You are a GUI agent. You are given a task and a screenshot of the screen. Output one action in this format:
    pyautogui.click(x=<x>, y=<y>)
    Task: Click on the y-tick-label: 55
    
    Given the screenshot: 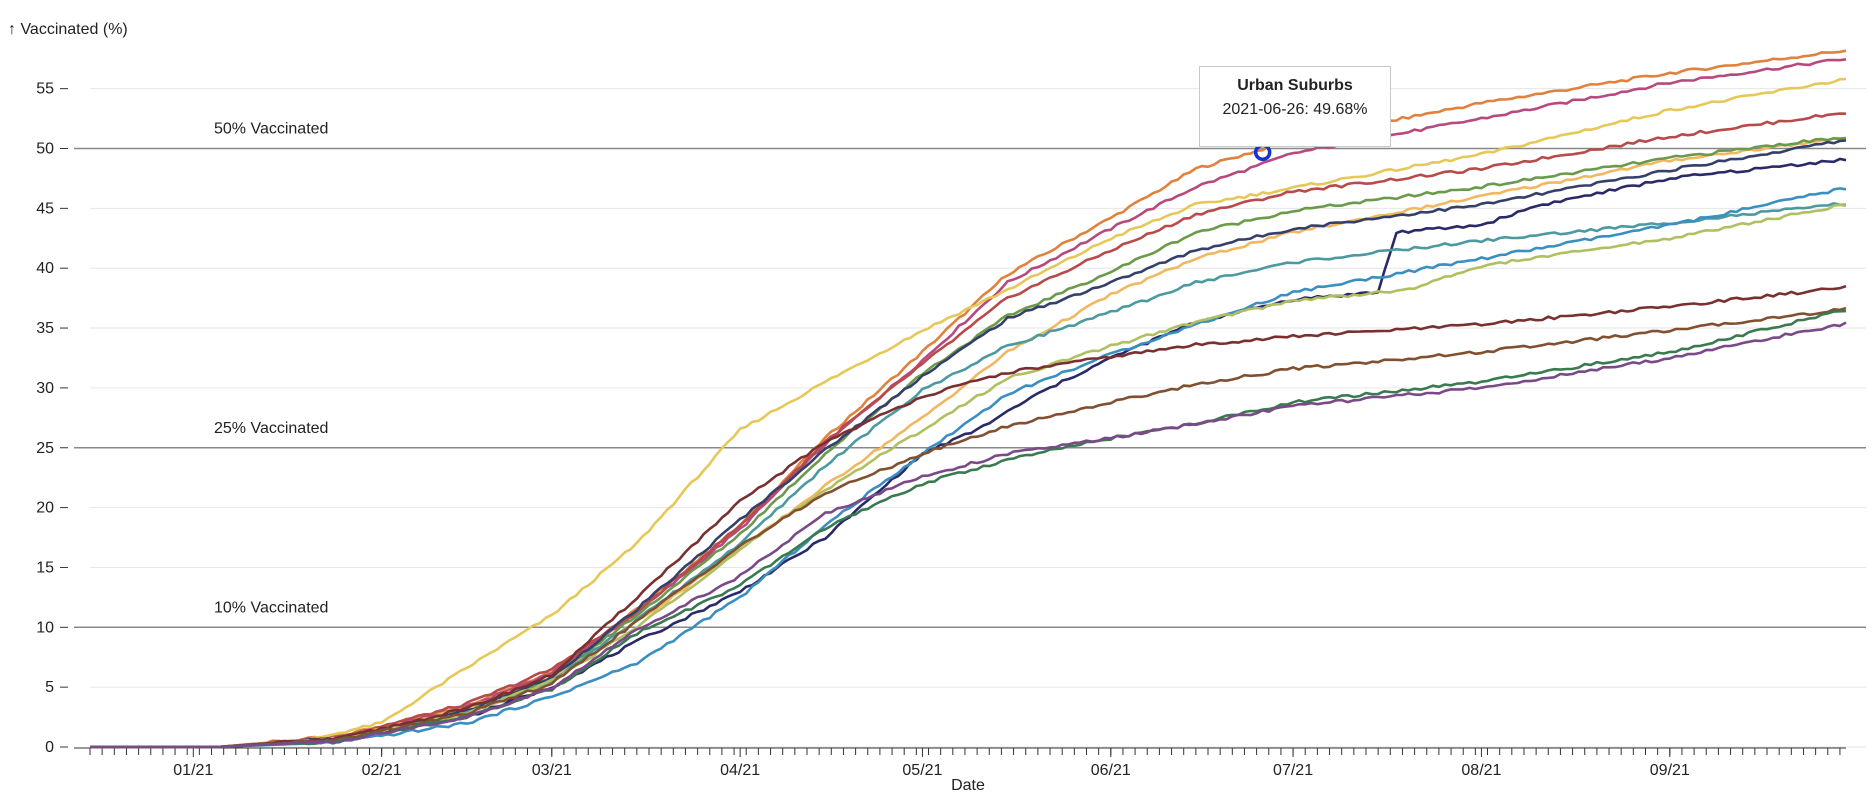 What is the action you would take?
    pyautogui.click(x=45, y=89)
    